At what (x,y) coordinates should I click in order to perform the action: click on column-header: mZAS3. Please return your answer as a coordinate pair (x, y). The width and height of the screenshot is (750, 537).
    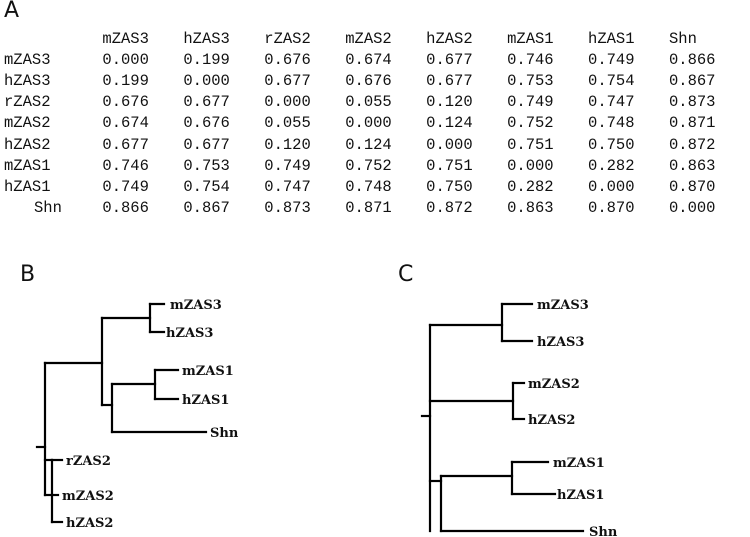
    Looking at the image, I should click on (125, 38).